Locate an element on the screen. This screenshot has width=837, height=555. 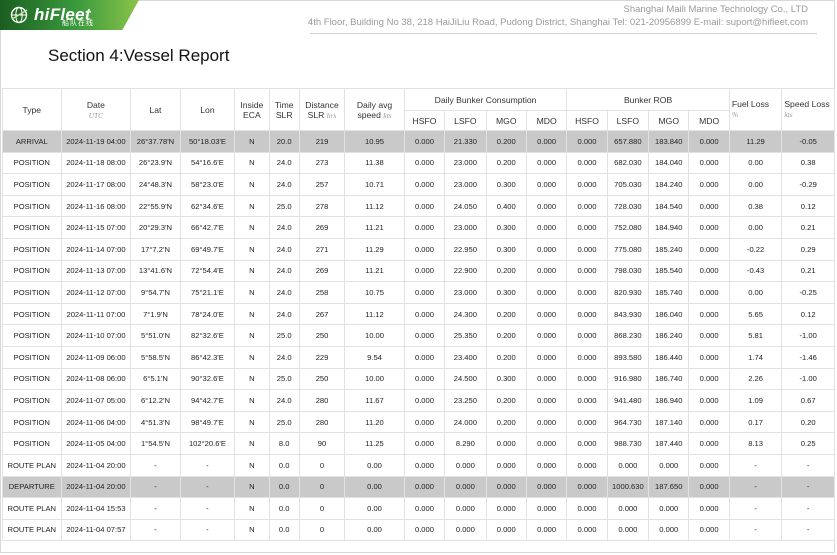
cell-distance-slr: 0 is located at coordinates (322, 465).